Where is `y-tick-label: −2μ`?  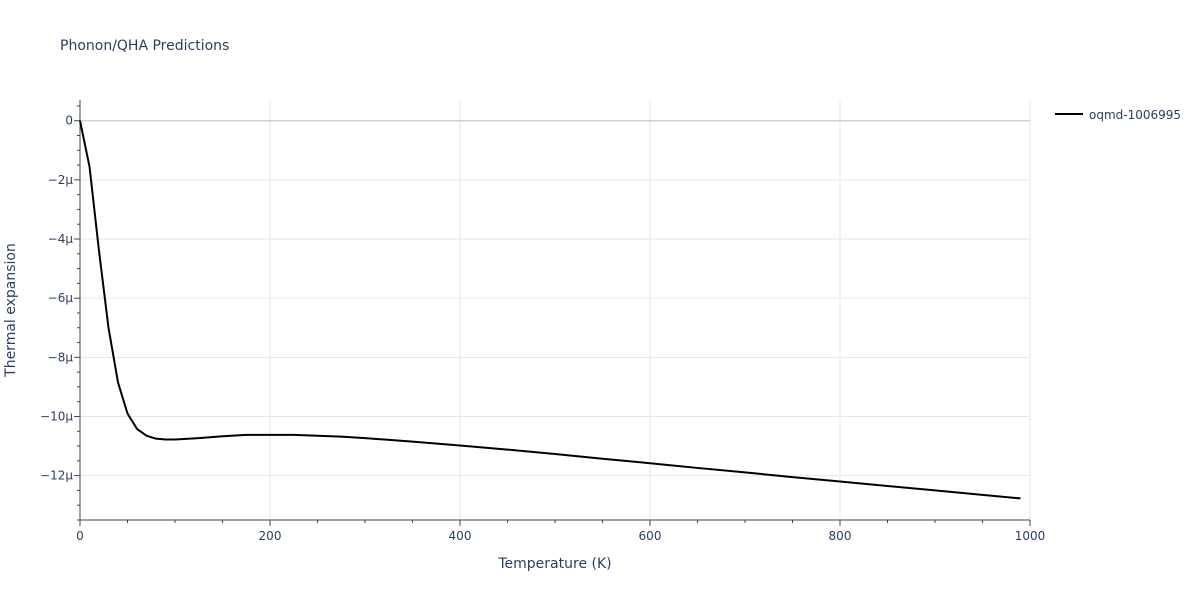 y-tick-label: −2μ is located at coordinates (61, 180).